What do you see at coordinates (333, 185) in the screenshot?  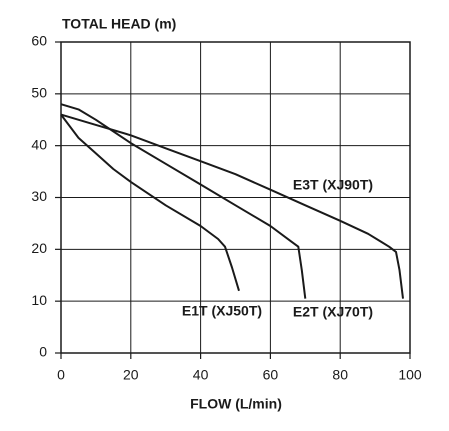 I see `curve-label: E3T (XJ90T)` at bounding box center [333, 185].